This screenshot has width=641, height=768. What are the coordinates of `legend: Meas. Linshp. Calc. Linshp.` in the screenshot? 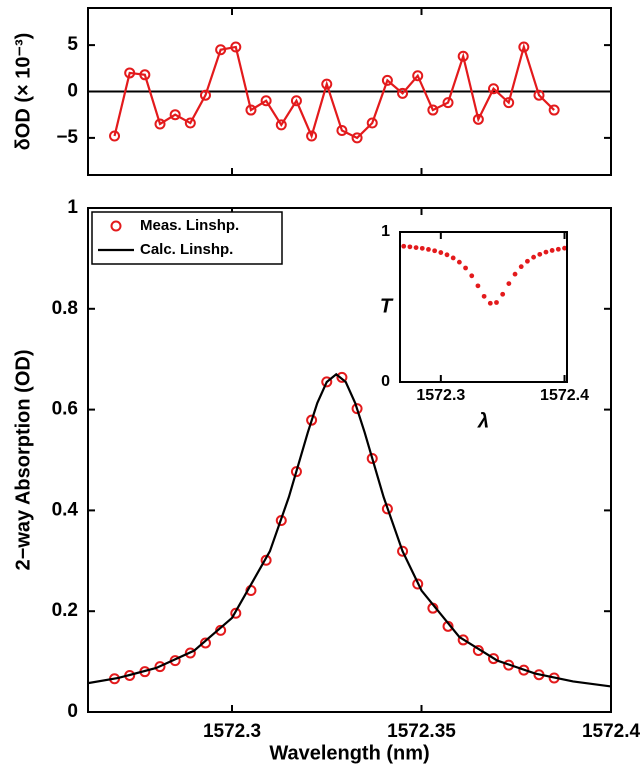 It's located at (187, 238).